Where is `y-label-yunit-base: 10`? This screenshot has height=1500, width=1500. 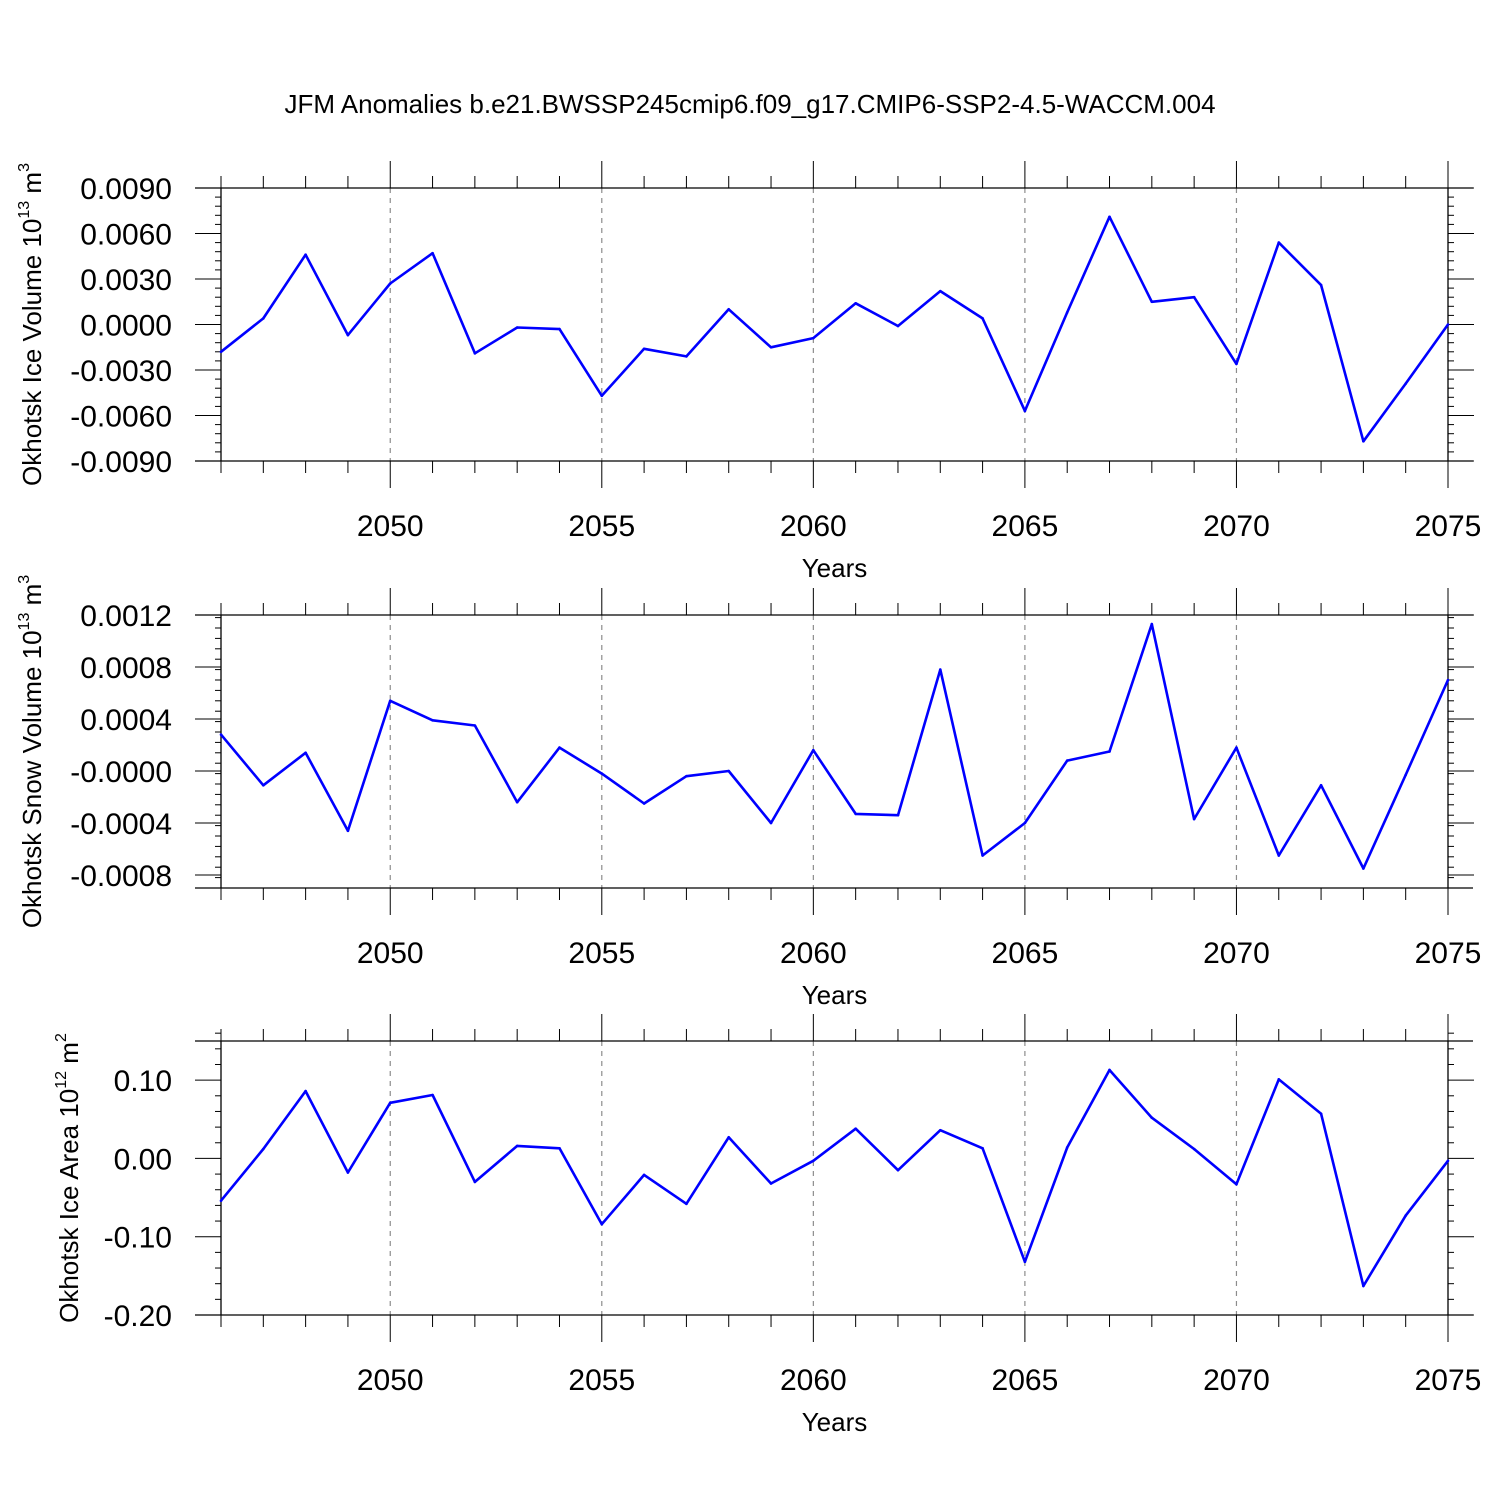
y-label-yunit-base: 10 is located at coordinates (69, 1103).